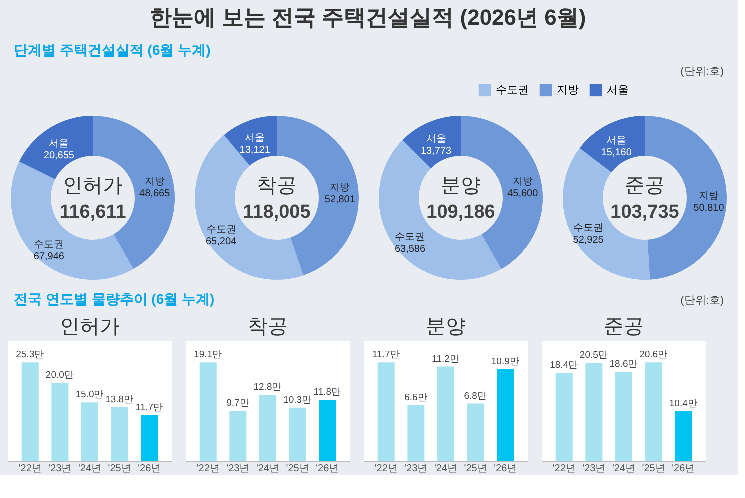 Image resolution: width=745 pixels, height=498 pixels. I want to click on text: 착공, so click(277, 186).